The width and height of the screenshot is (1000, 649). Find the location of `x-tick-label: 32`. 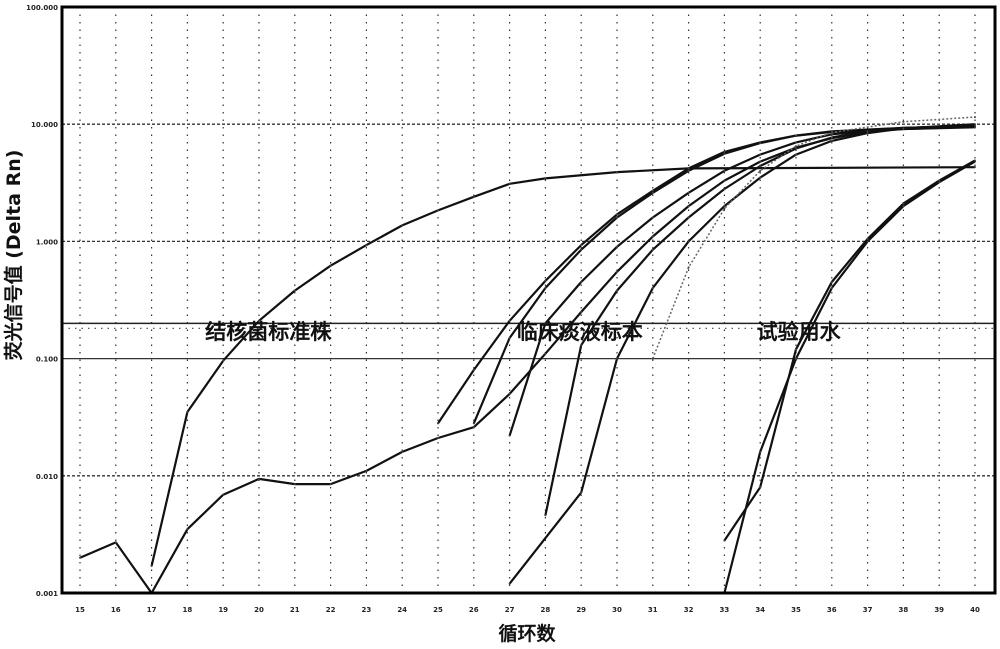

x-tick-label: 32 is located at coordinates (689, 610).